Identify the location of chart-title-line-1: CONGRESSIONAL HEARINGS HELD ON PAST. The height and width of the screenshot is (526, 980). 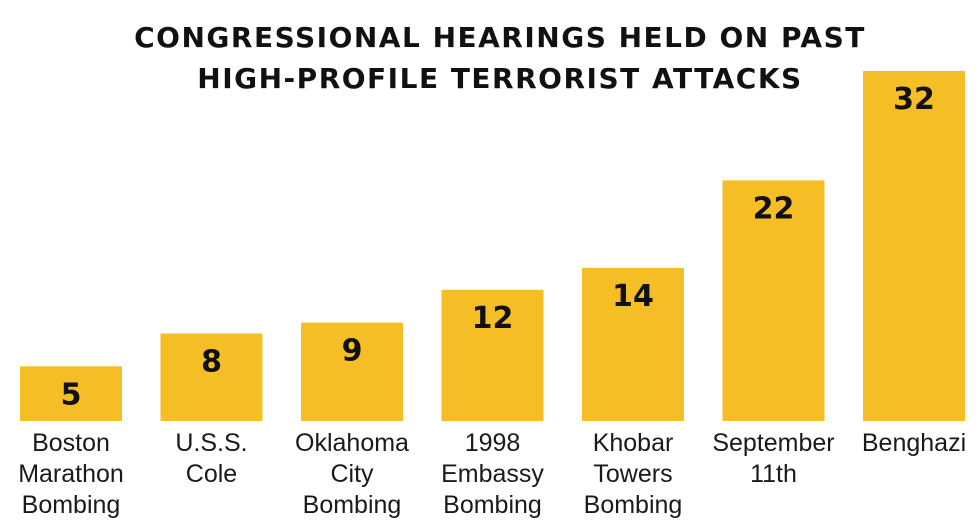
(500, 37).